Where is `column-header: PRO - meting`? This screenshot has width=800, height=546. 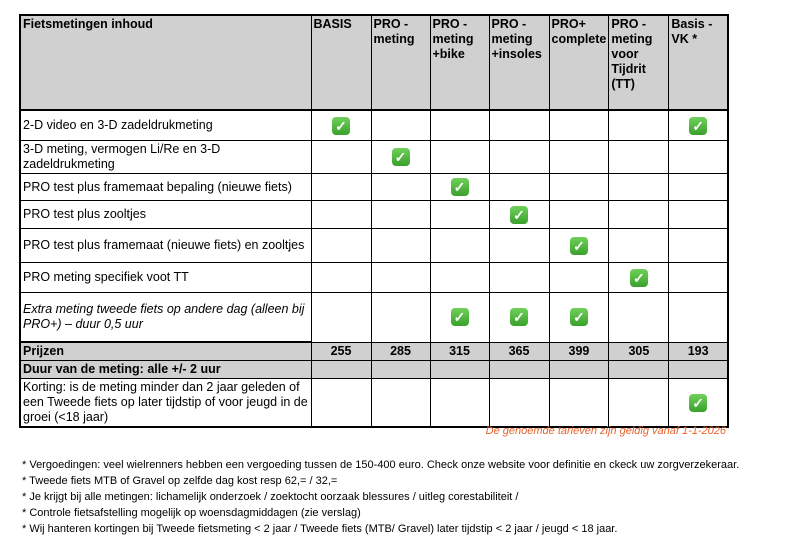
column-header: PRO - meting is located at coordinates (400, 62).